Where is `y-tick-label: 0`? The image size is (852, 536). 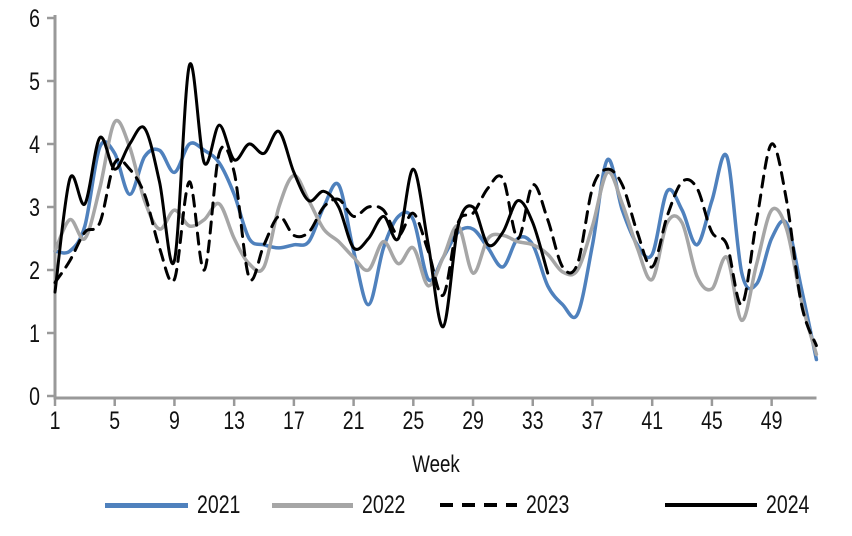
y-tick-label: 0 is located at coordinates (34, 397).